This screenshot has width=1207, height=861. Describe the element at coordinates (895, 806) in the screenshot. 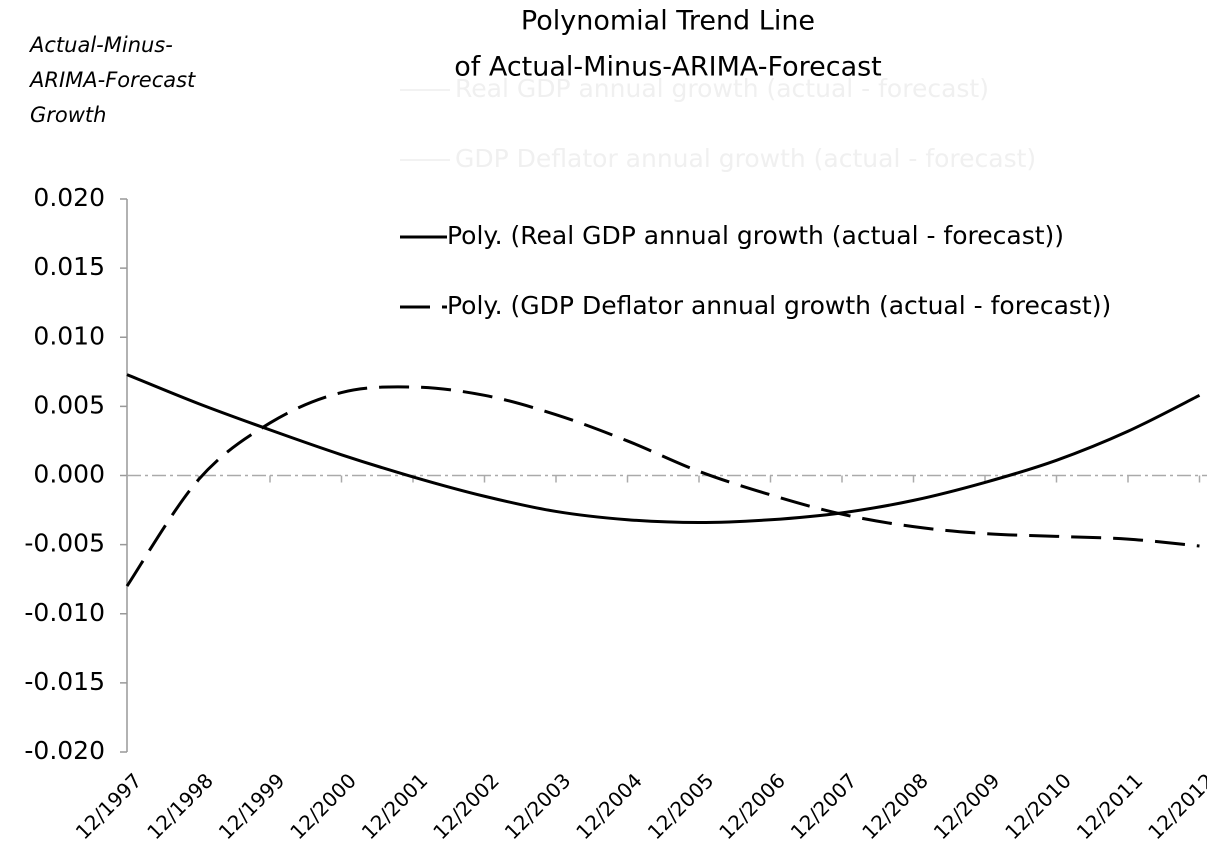

I see `x-tick-label: 12/2008` at that location.